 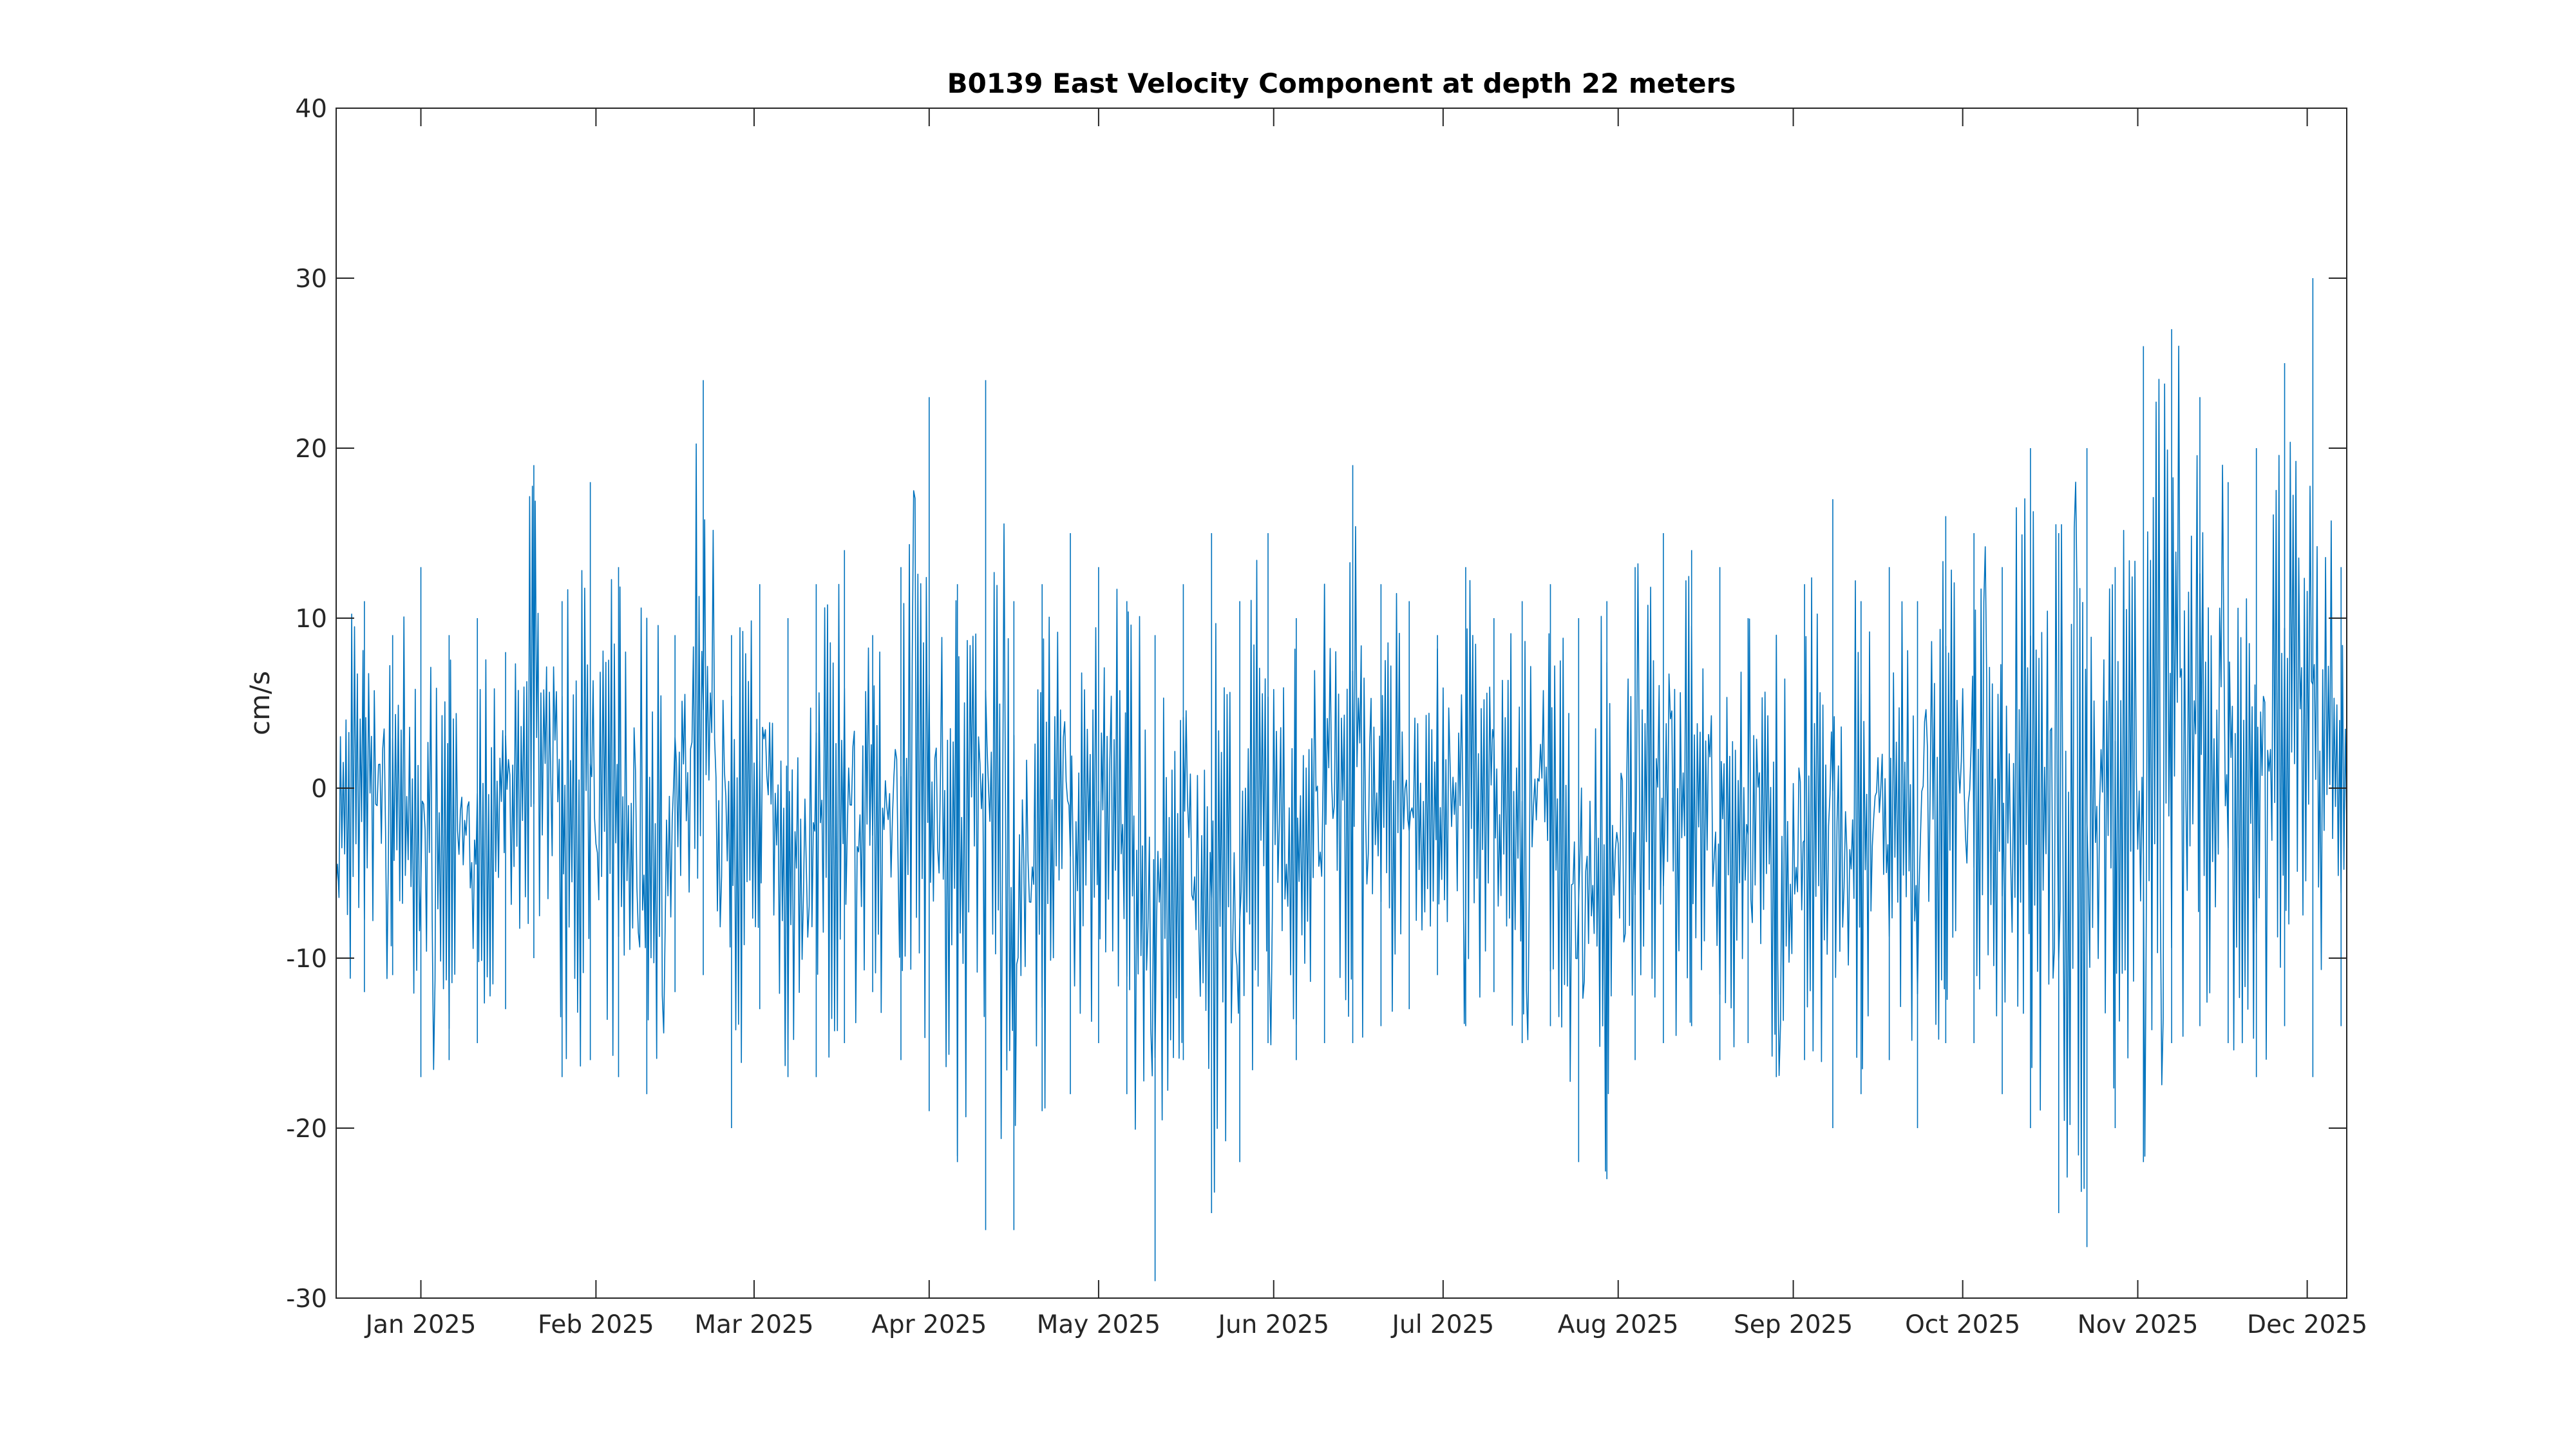 I want to click on y-tick-label: 0, so click(x=319, y=789).